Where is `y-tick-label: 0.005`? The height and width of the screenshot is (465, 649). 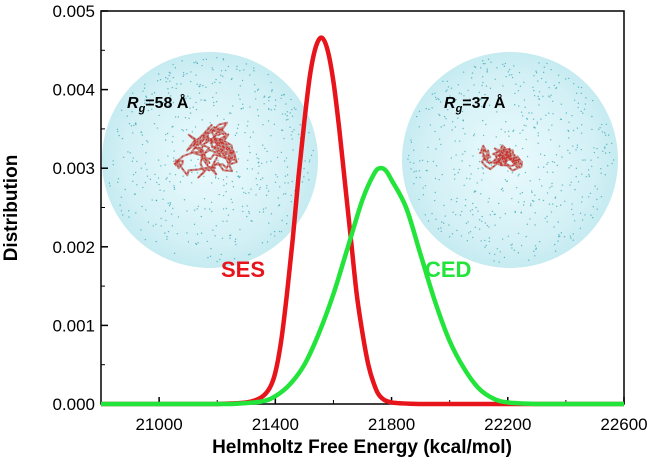 y-tick-label: 0.005 is located at coordinates (73, 11).